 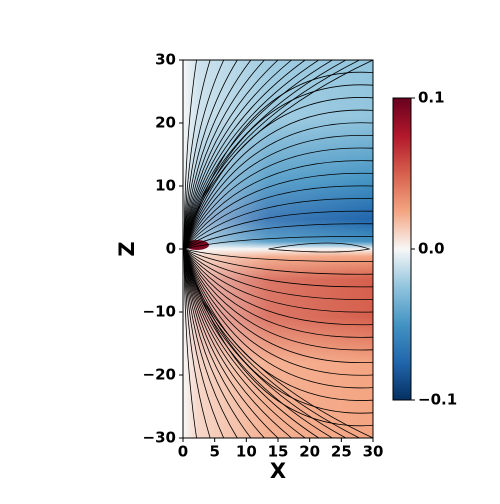 I want to click on x-tick-label: 30, so click(x=373, y=452).